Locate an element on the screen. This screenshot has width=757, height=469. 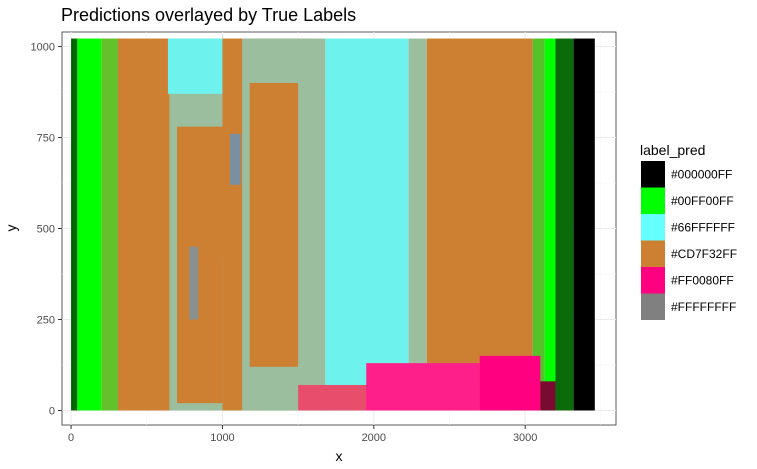
y-axis-label: y is located at coordinates (11, 228).